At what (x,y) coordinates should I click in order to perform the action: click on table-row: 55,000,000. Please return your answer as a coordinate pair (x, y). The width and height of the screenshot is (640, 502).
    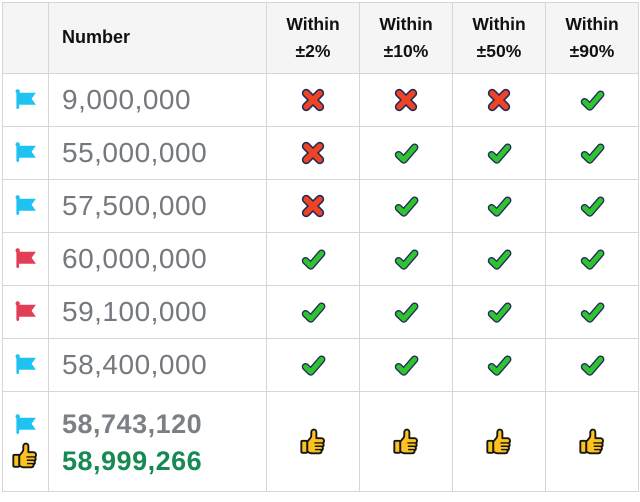
    Looking at the image, I should click on (320, 153).